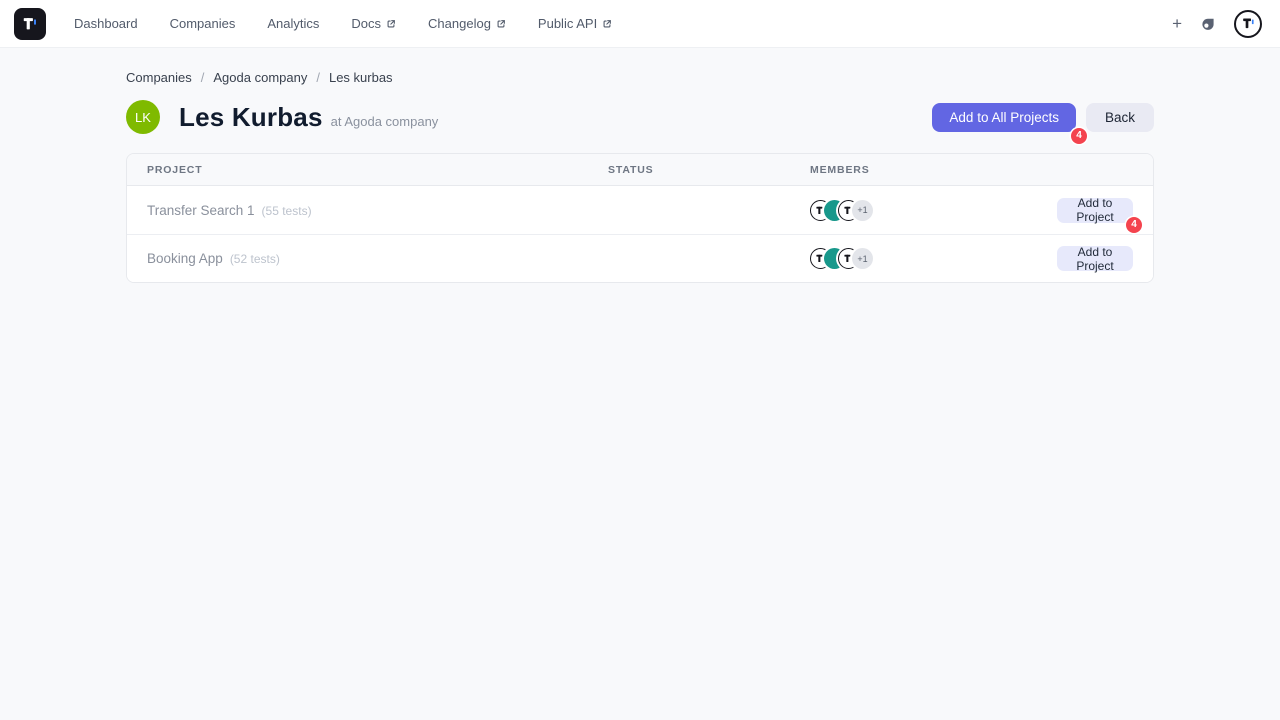 Image resolution: width=1280 pixels, height=720 pixels. I want to click on page-title: Les Kurbas, so click(251, 116).